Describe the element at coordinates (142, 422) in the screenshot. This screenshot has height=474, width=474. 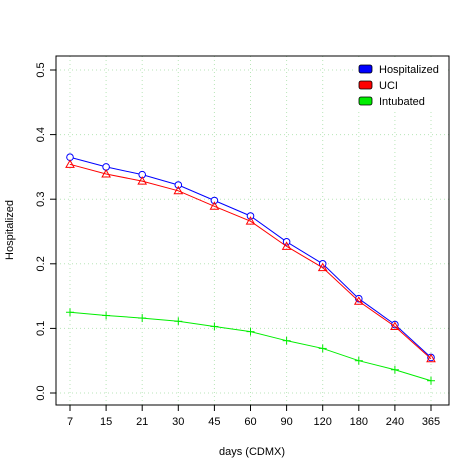
I see `x-tick-label: 21` at that location.